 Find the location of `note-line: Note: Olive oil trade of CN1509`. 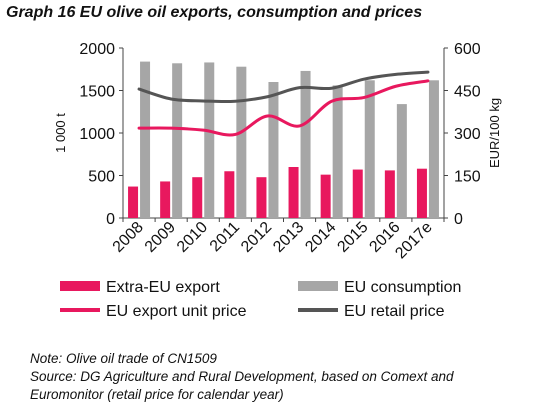

note-line: Note: Olive oil trade of CN1509 is located at coordinates (123, 358).